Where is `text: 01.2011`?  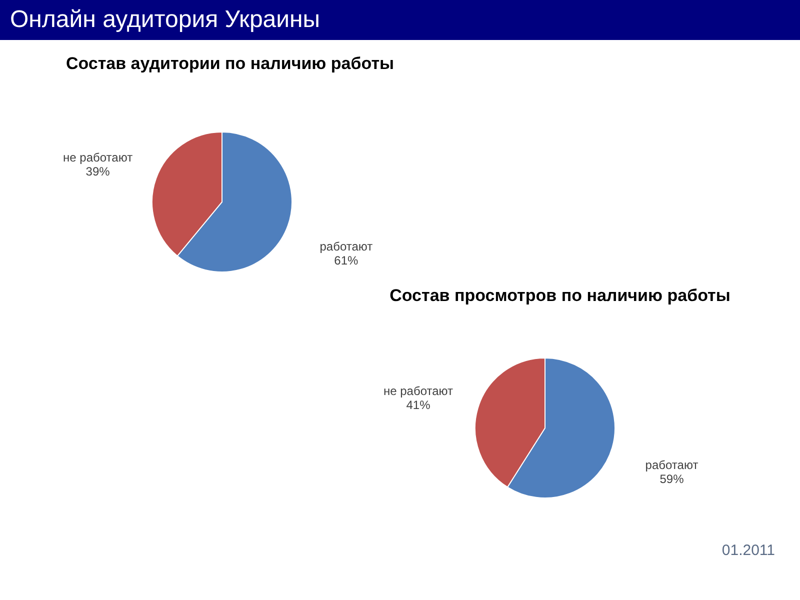
text: 01.2011 is located at coordinates (748, 550).